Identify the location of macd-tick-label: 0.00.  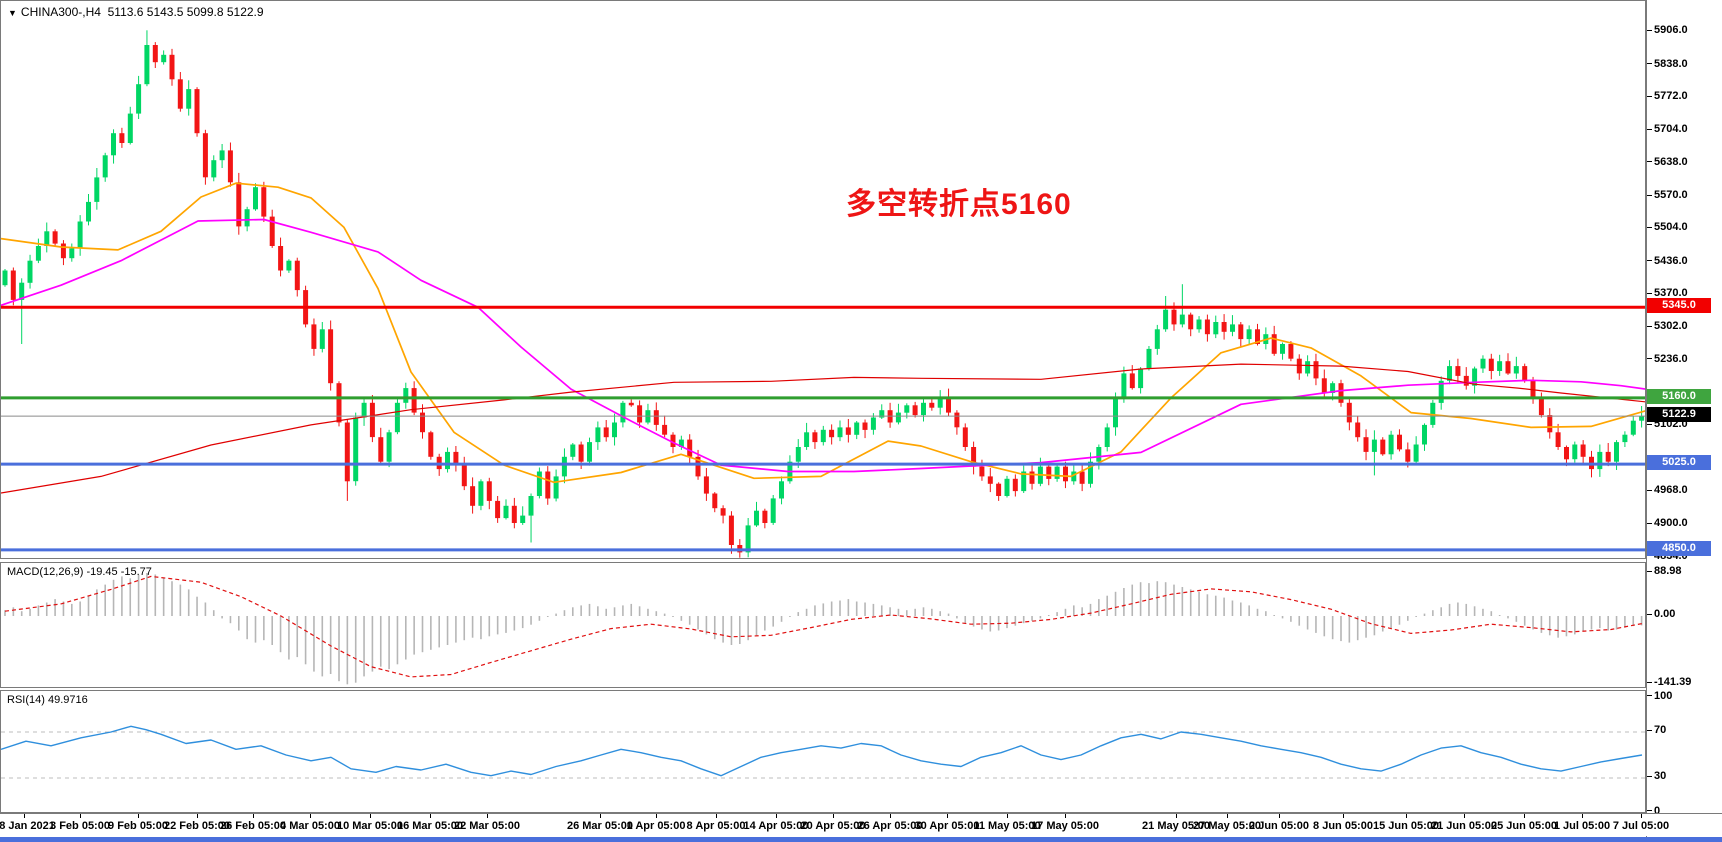
(1661, 614).